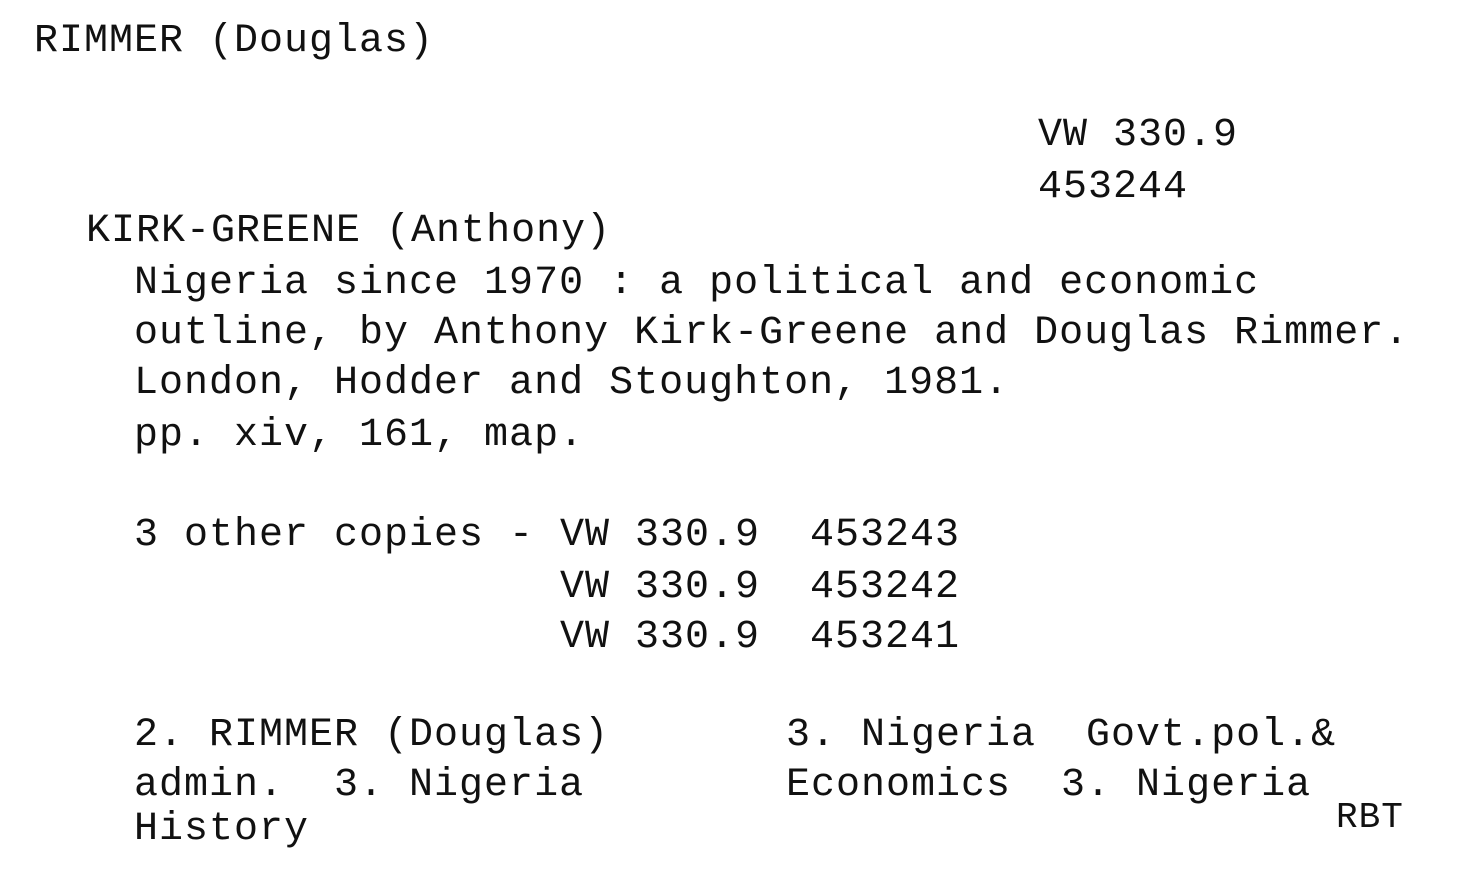 The height and width of the screenshot is (881, 1482). Describe the element at coordinates (1113, 187) in the screenshot. I see `accession-number: 453244` at that location.